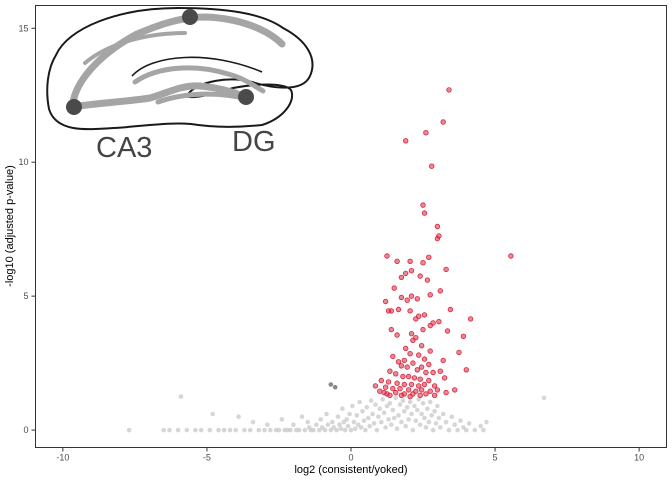 The height and width of the screenshot is (480, 672). I want to click on y-tick-label: 15, so click(23, 28).